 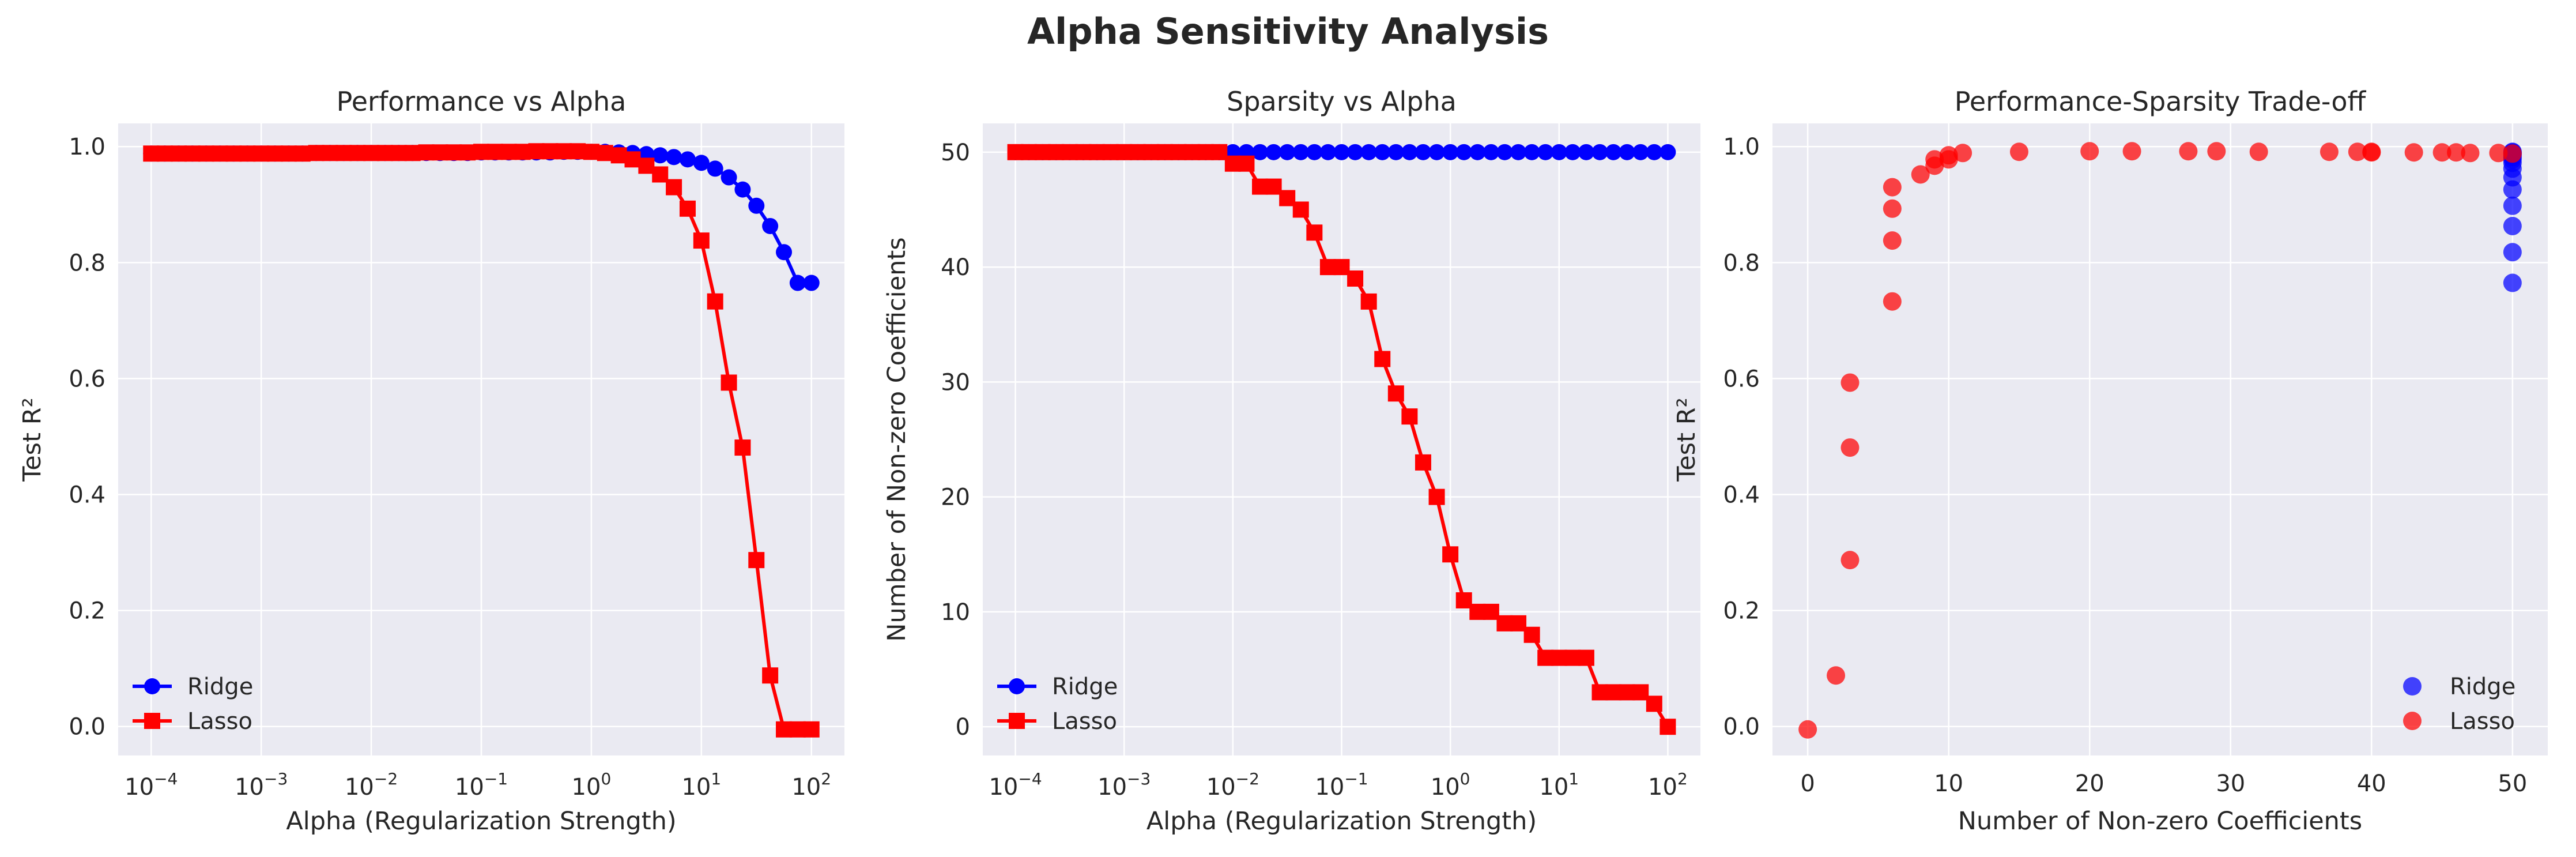 What do you see at coordinates (1450, 784) in the screenshot?
I see `x-tick-label: 10⁰` at bounding box center [1450, 784].